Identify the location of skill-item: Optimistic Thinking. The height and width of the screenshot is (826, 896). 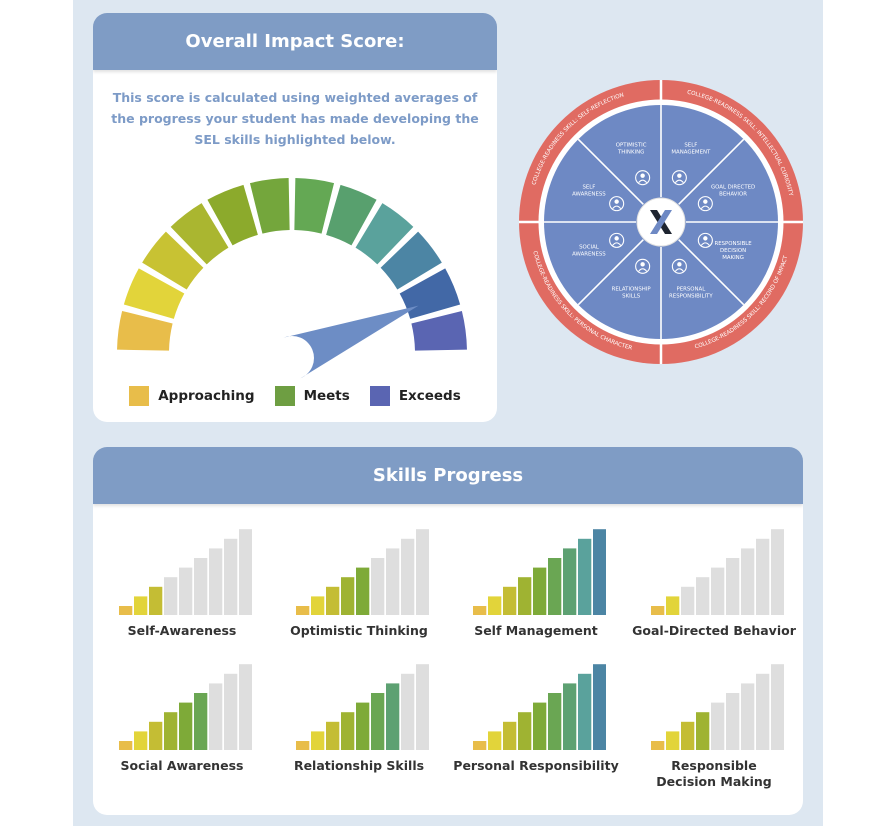
(359, 583).